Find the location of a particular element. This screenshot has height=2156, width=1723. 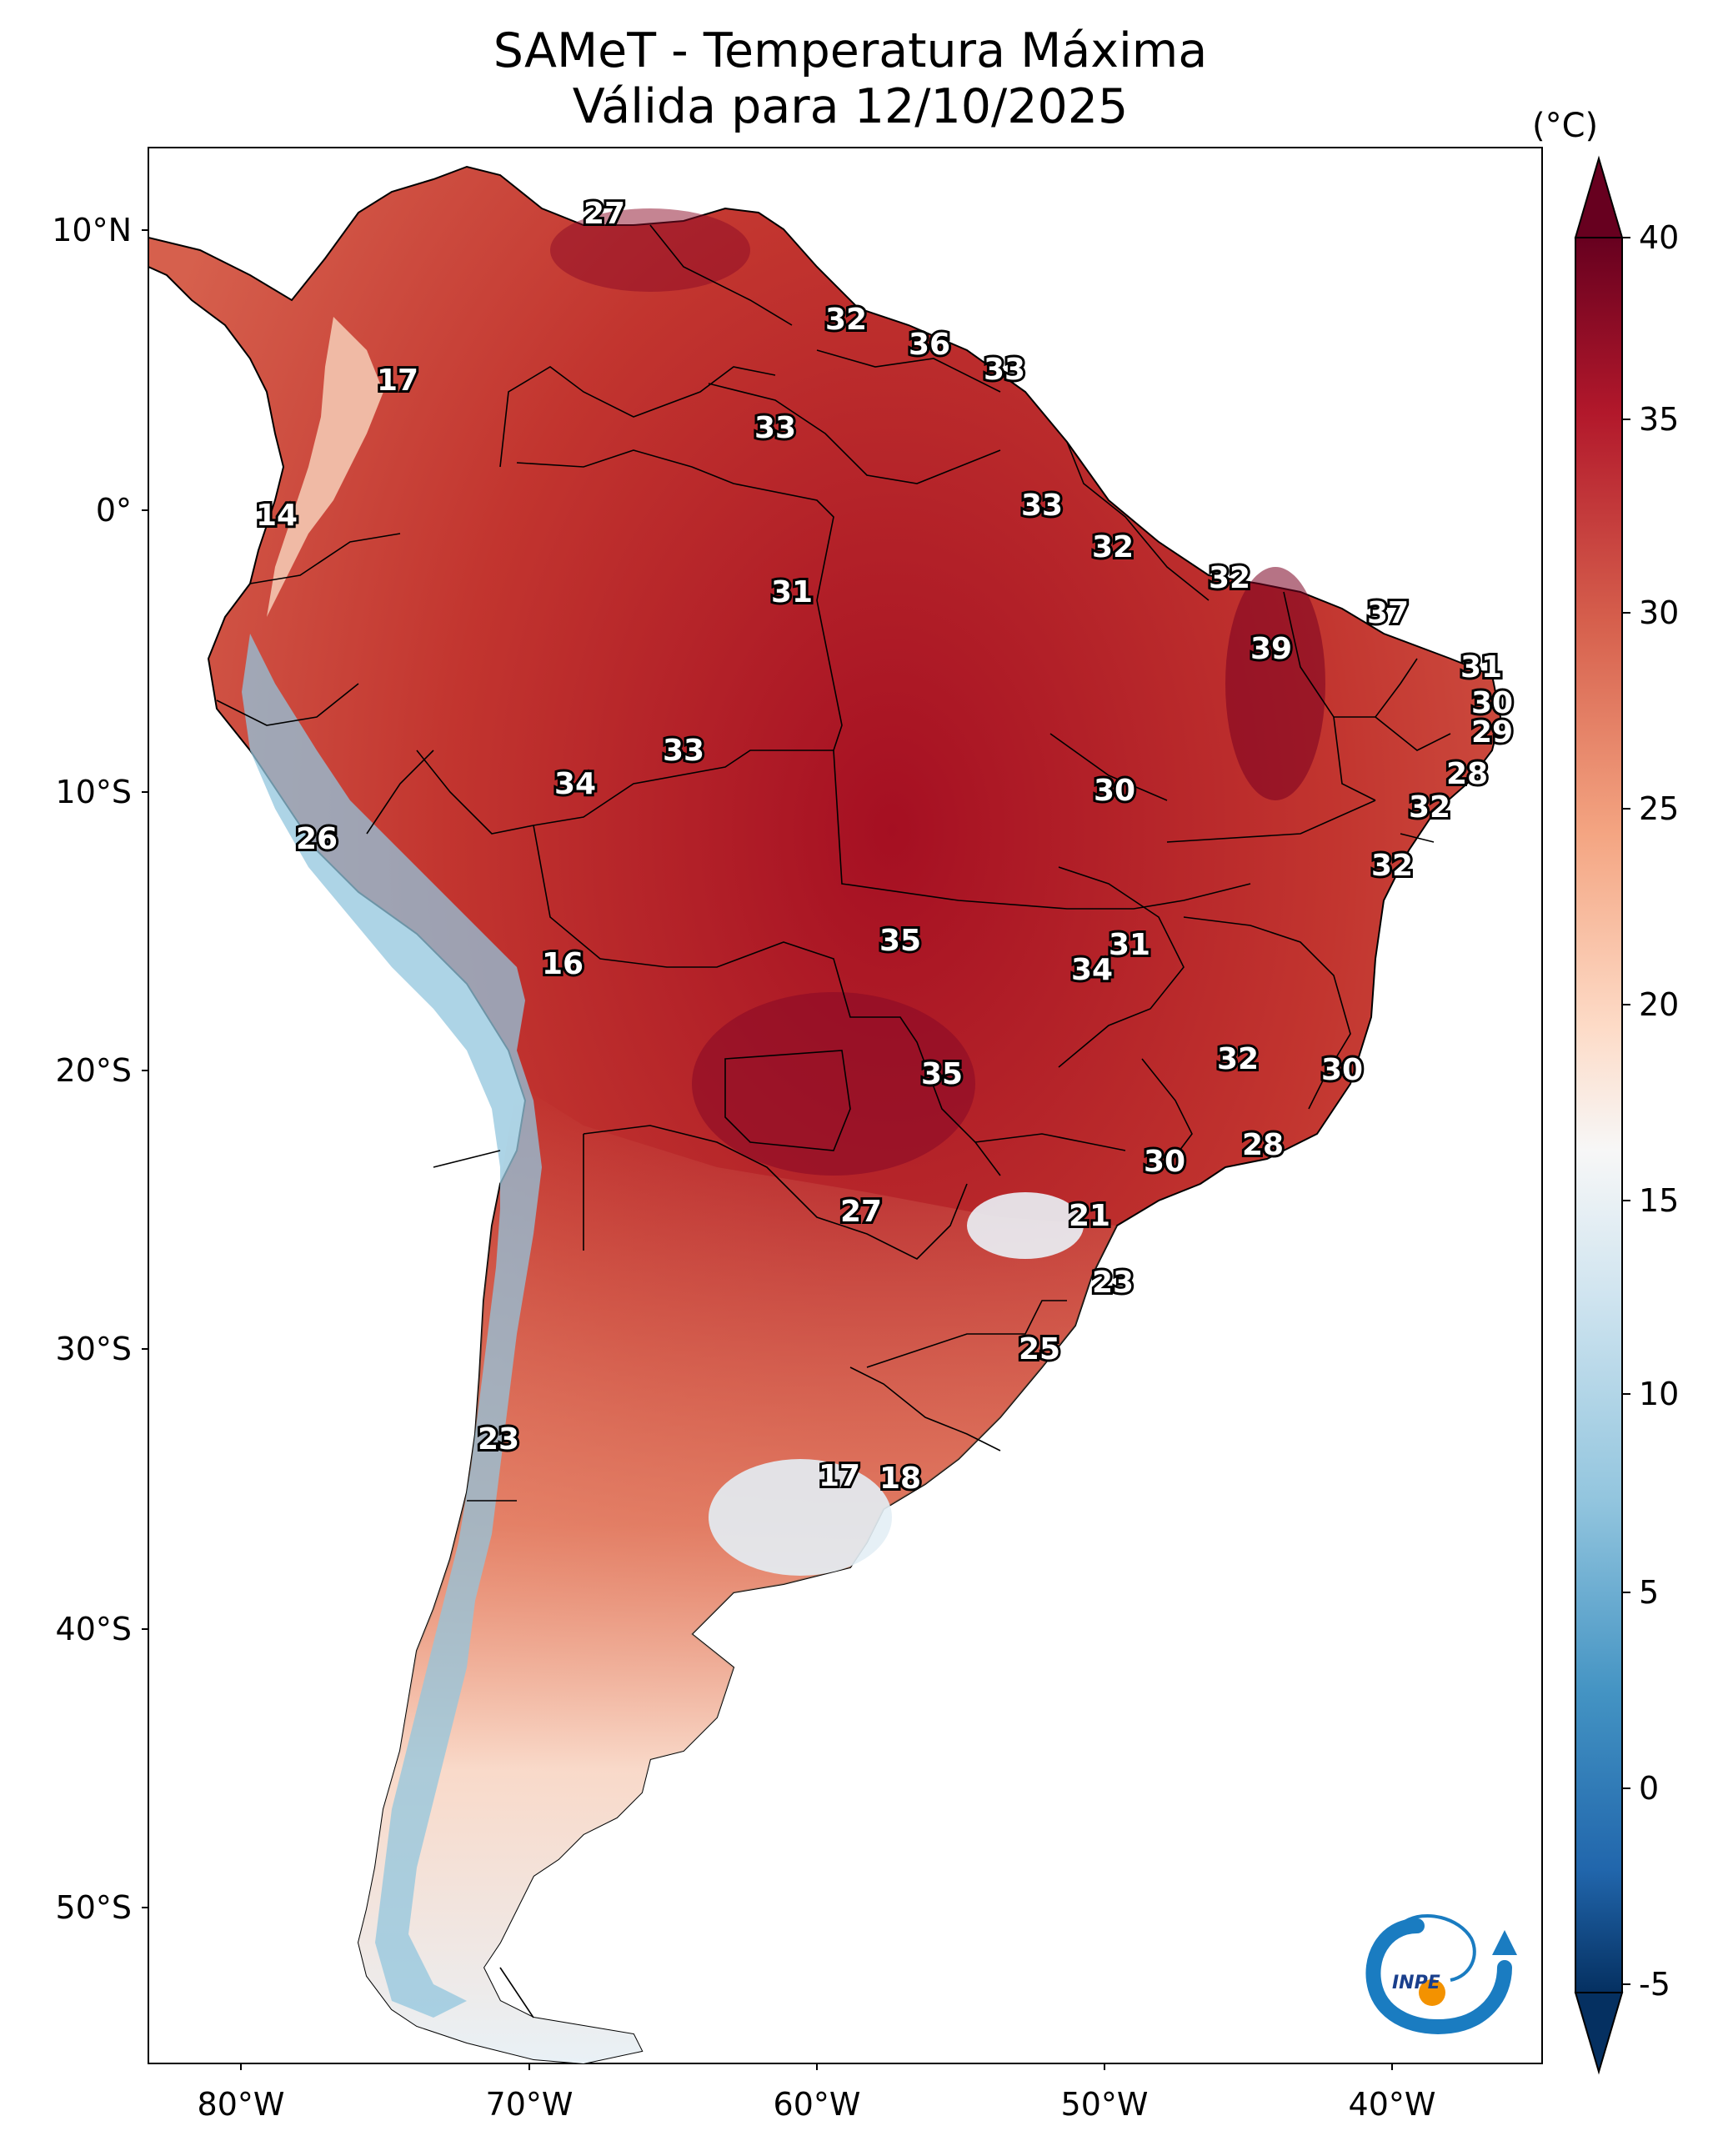

inpe-logo: INPE is located at coordinates (1441, 1973).